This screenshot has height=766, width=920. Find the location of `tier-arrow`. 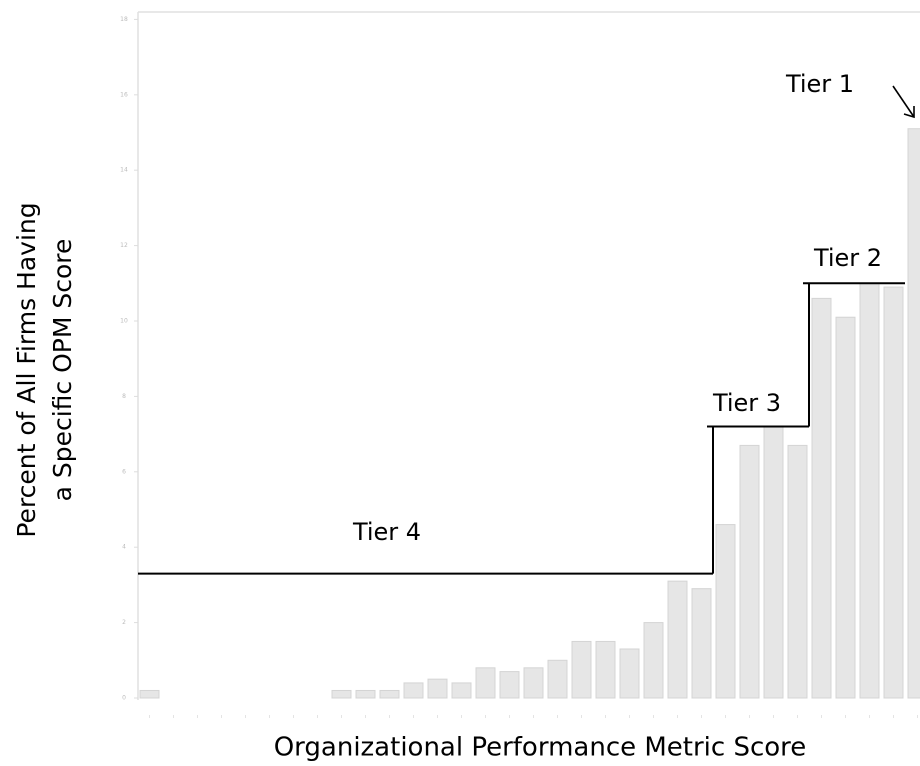

tier-arrow is located at coordinates (903, 101).